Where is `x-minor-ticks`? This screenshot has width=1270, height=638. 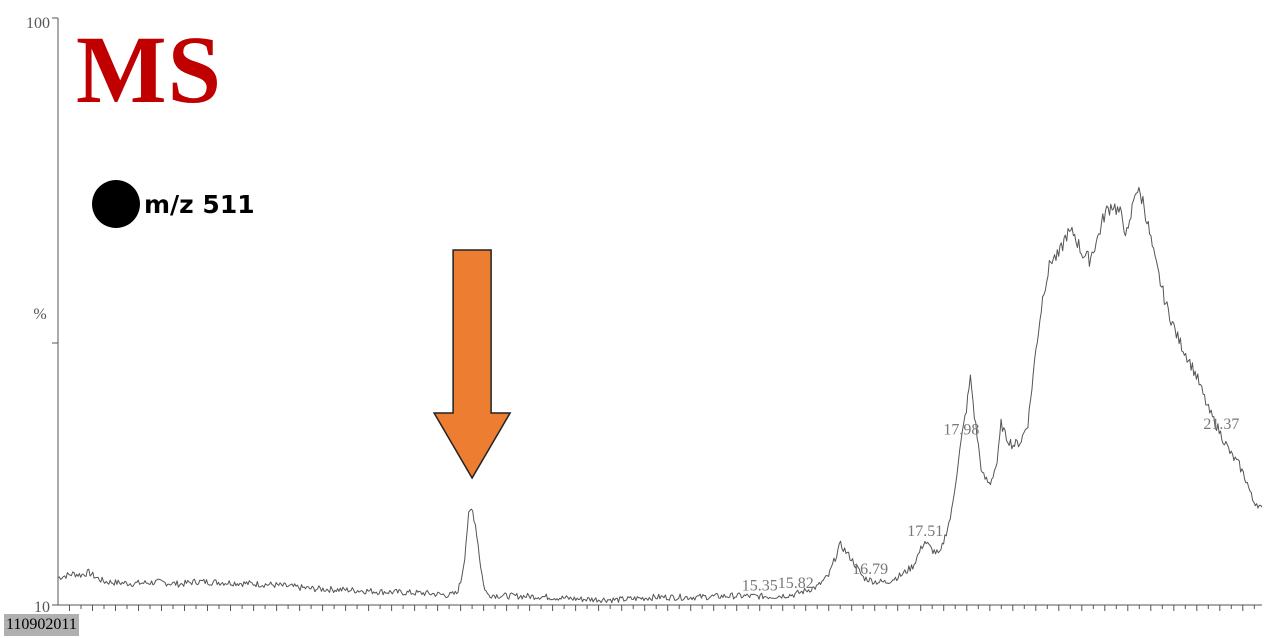
x-minor-ticks is located at coordinates (662, 608).